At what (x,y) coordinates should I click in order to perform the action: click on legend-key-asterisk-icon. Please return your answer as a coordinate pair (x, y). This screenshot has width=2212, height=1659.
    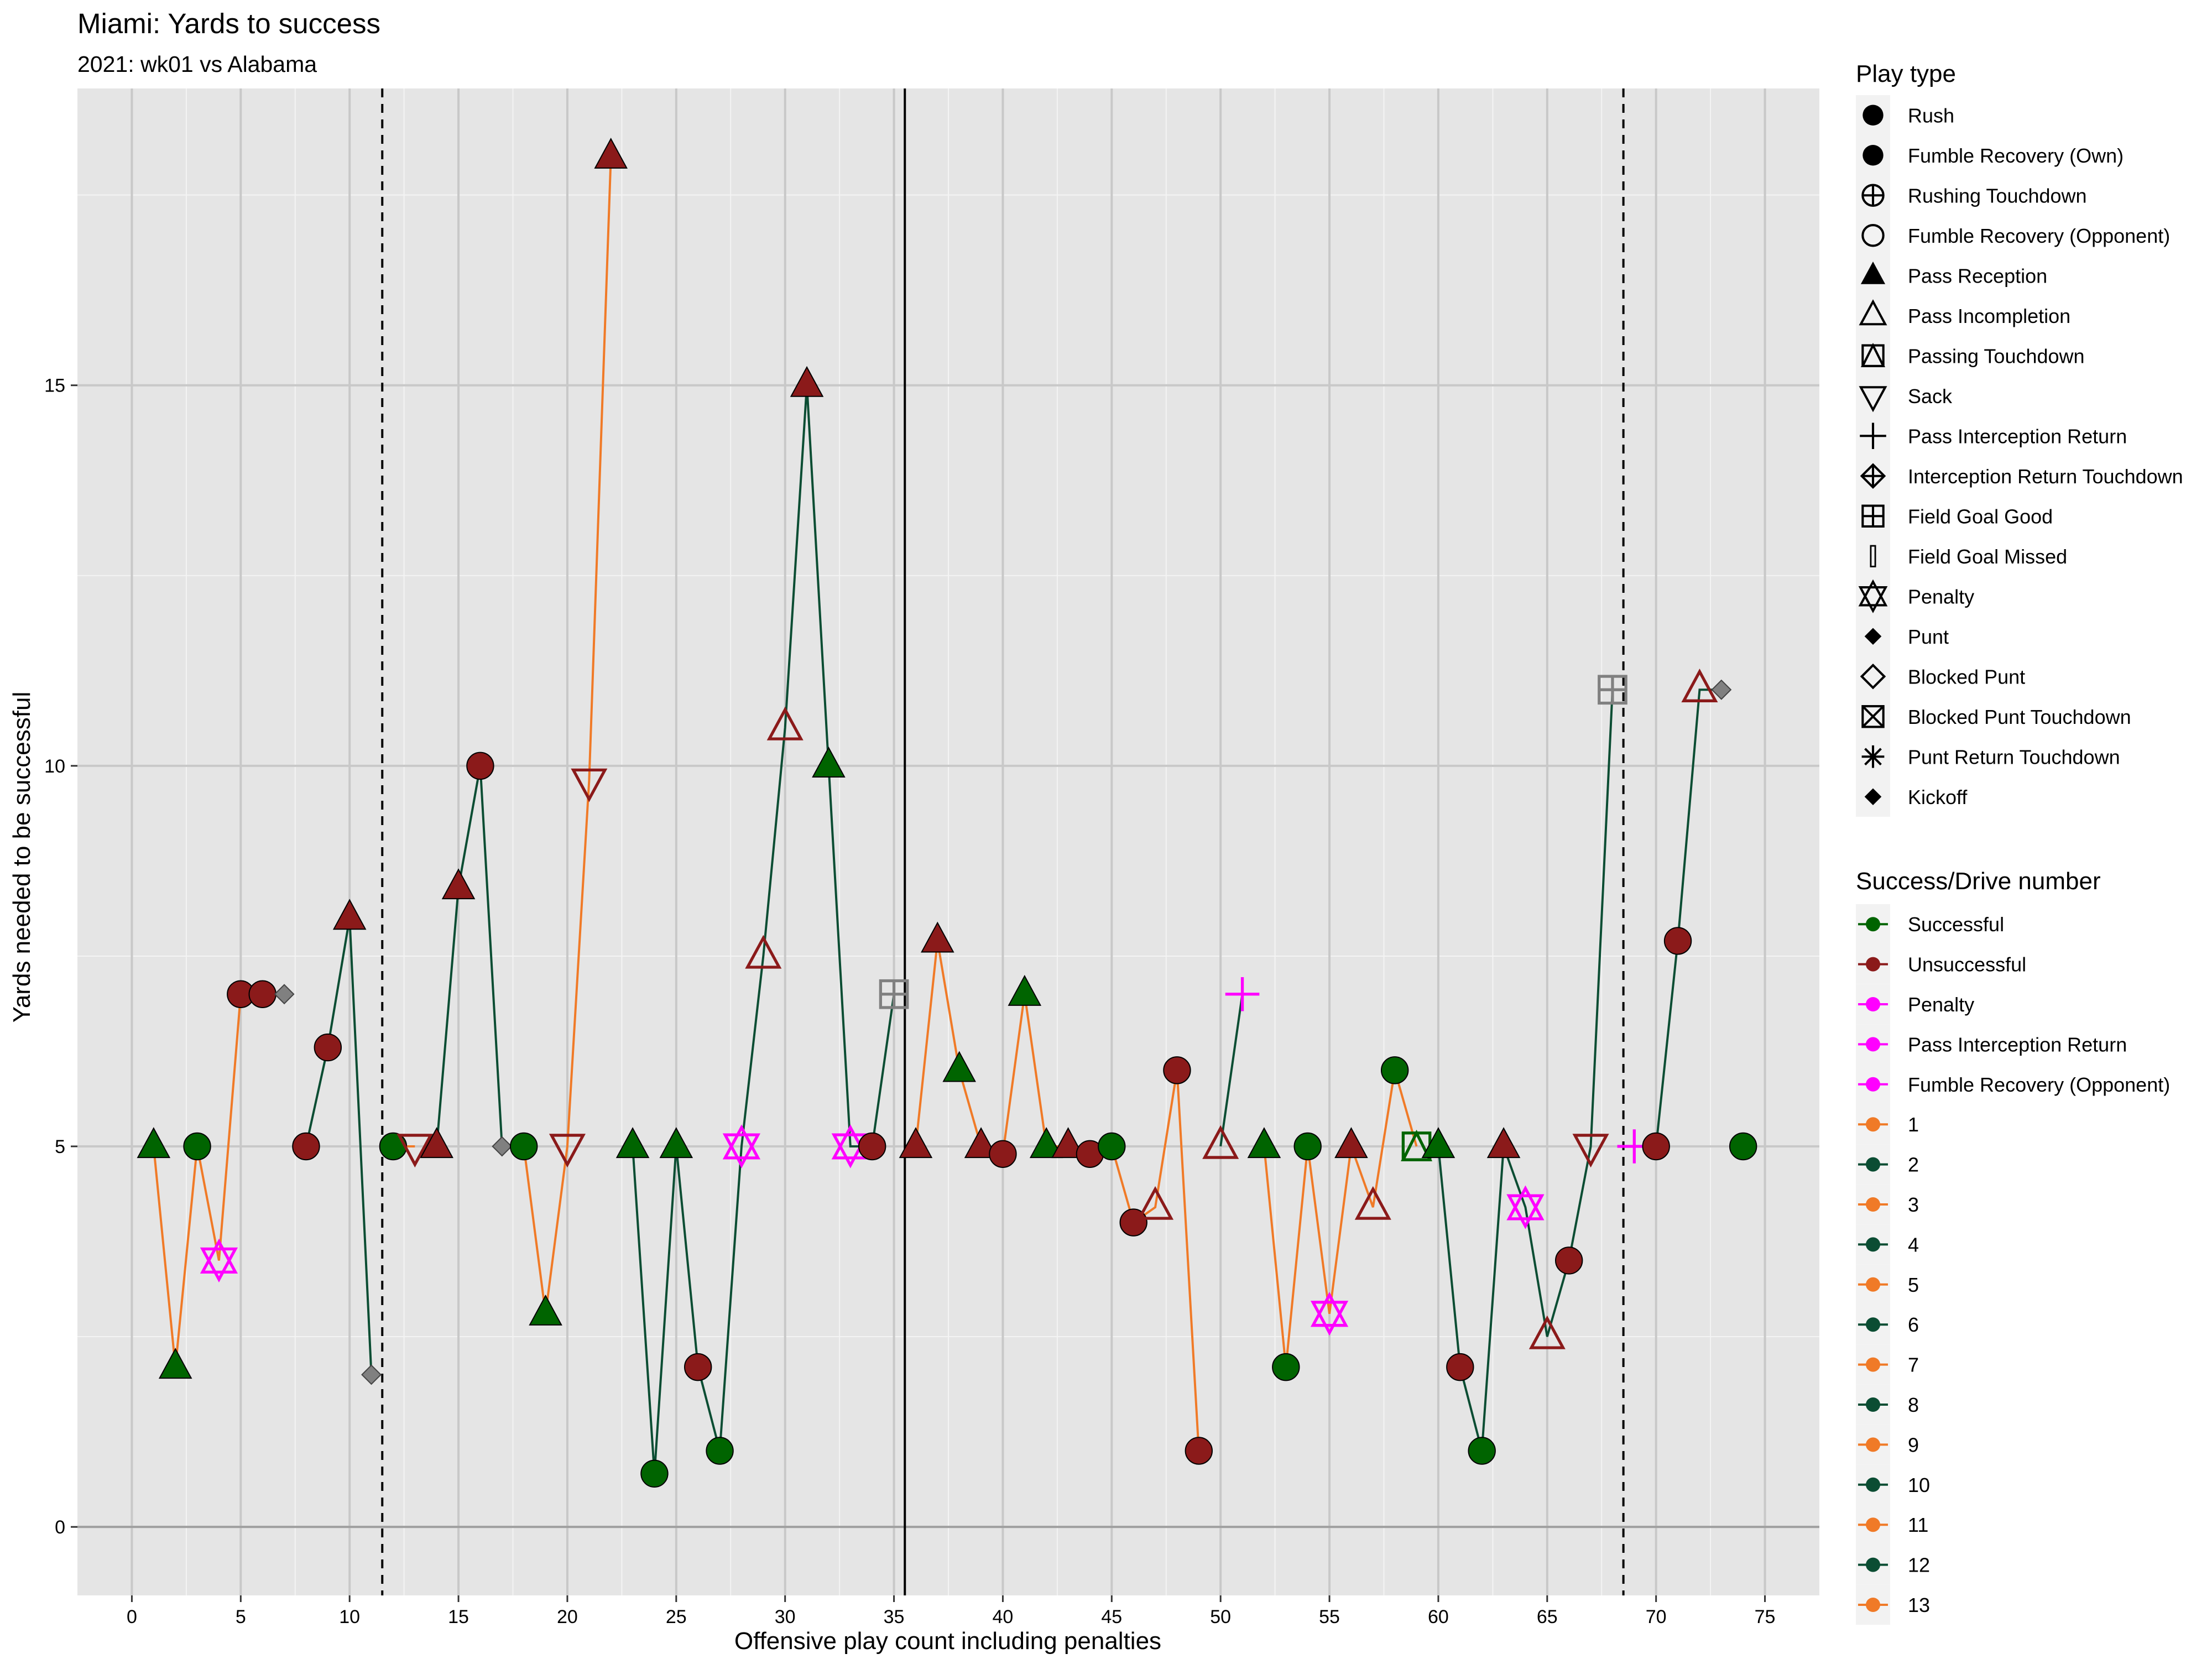
    Looking at the image, I should click on (1873, 757).